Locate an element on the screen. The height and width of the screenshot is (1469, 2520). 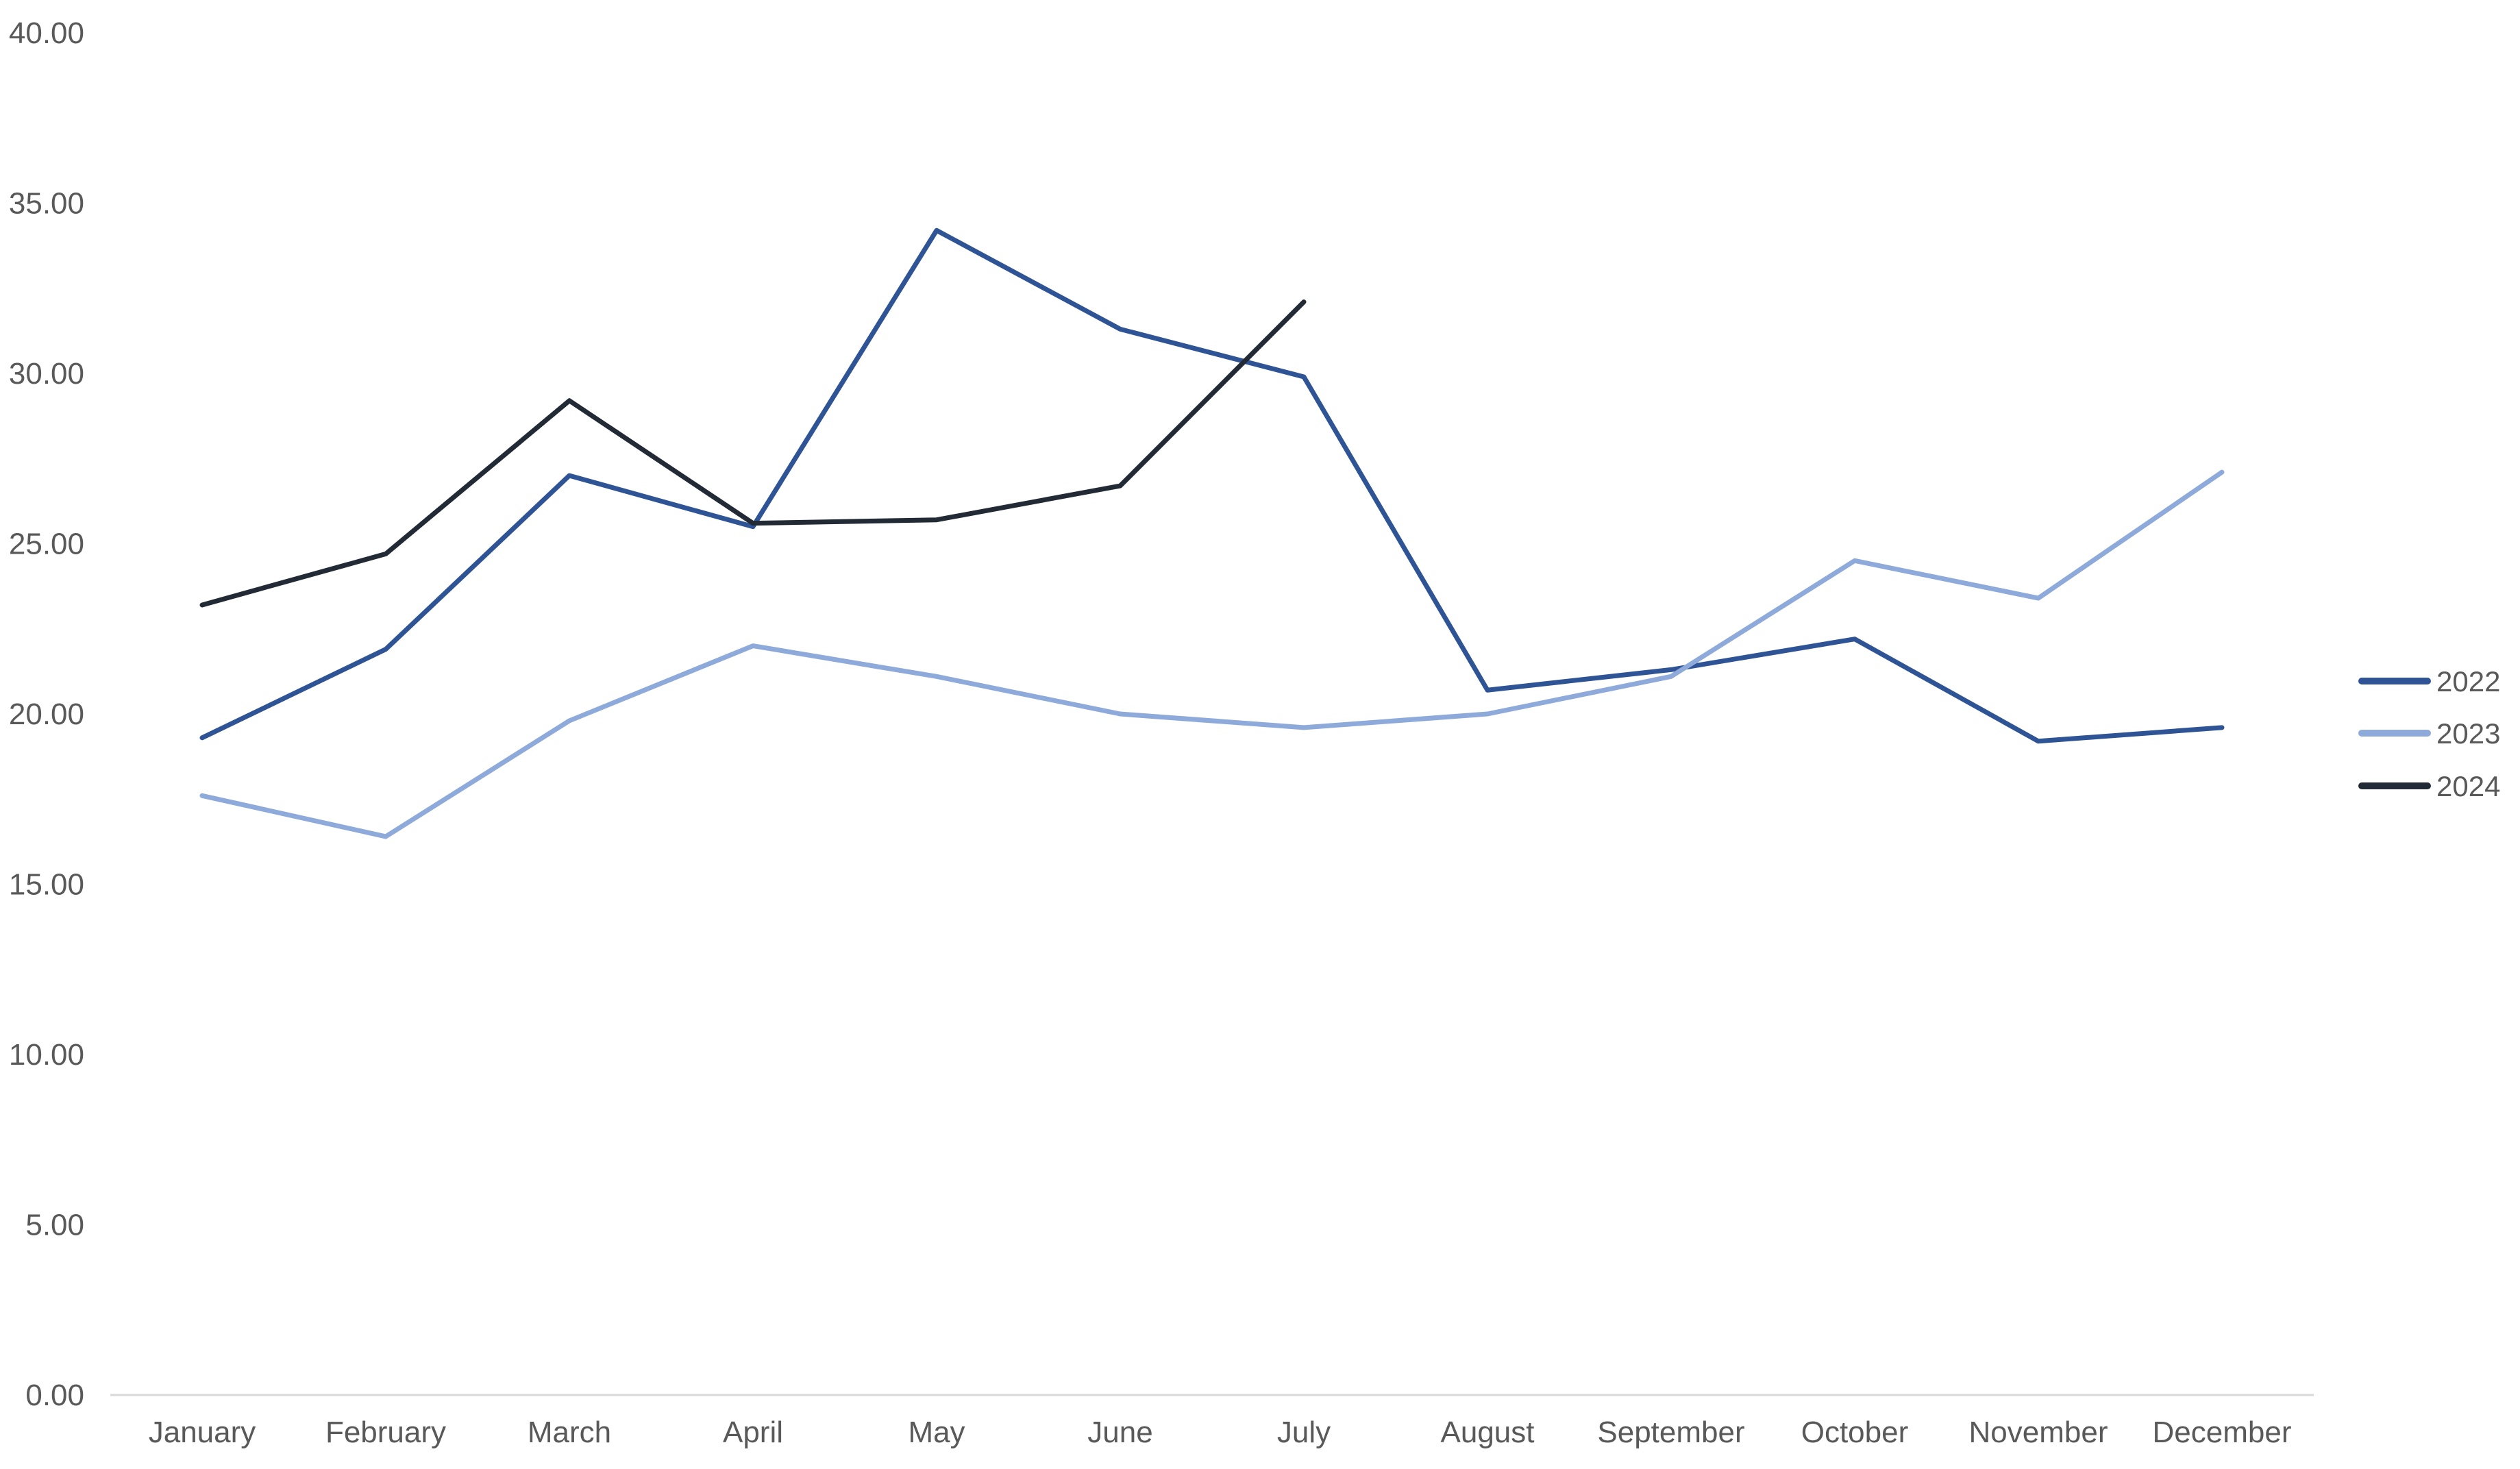
x-axis-month-label: January is located at coordinates (202, 1432).